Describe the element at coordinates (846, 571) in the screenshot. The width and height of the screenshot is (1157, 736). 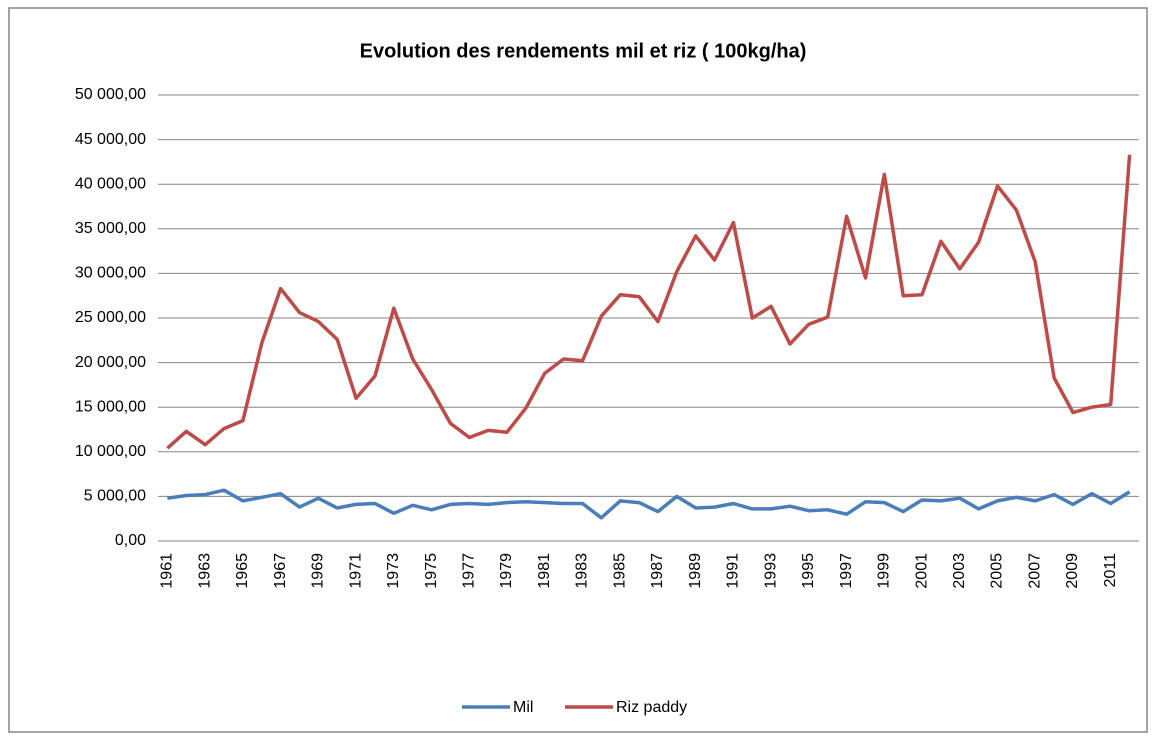
I see `x-tick-label: 1997` at that location.